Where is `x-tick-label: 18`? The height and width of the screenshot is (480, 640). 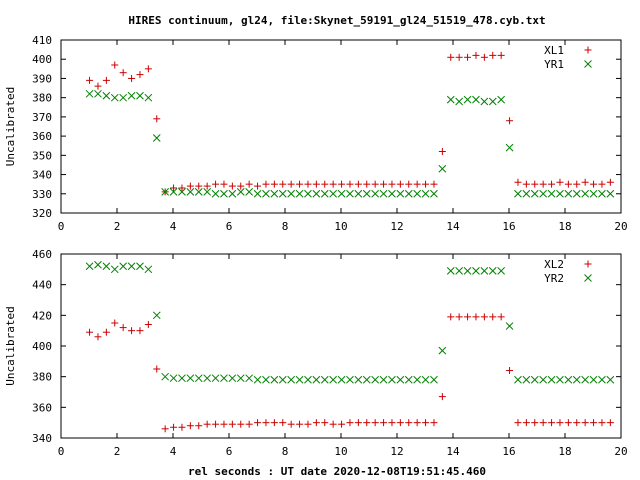
x-tick-label: 18 is located at coordinates (564, 226).